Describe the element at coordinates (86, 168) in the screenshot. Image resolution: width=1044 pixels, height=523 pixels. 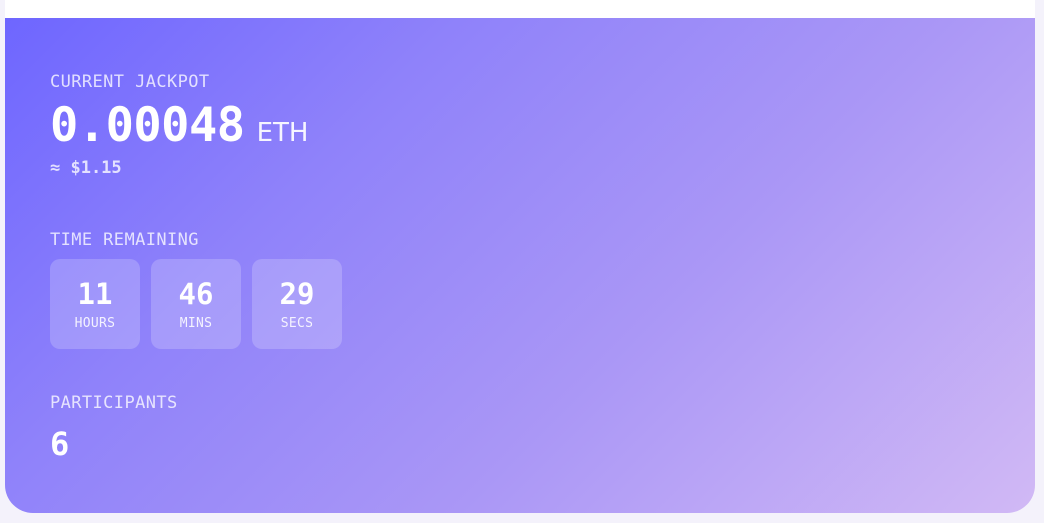
I see `jackpot-usd-estimate: ≈ $1.15` at that location.